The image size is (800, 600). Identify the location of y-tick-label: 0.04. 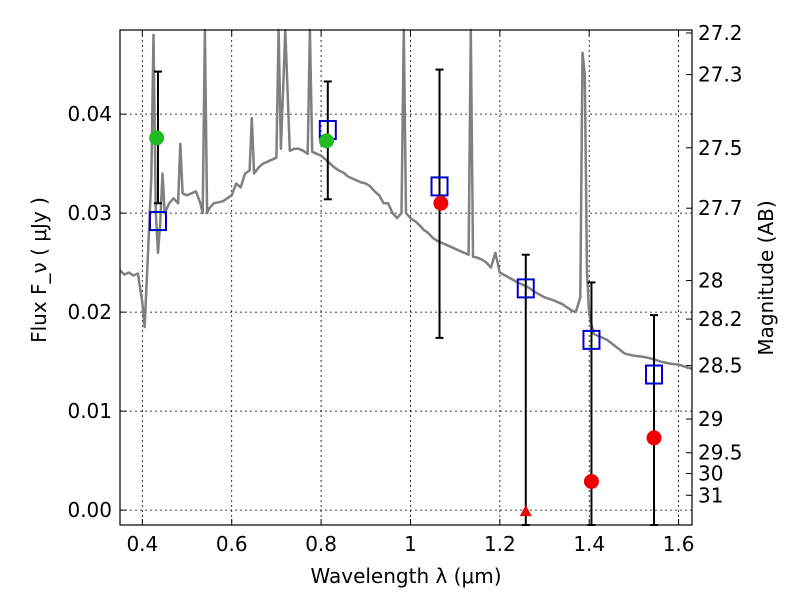
(89, 114).